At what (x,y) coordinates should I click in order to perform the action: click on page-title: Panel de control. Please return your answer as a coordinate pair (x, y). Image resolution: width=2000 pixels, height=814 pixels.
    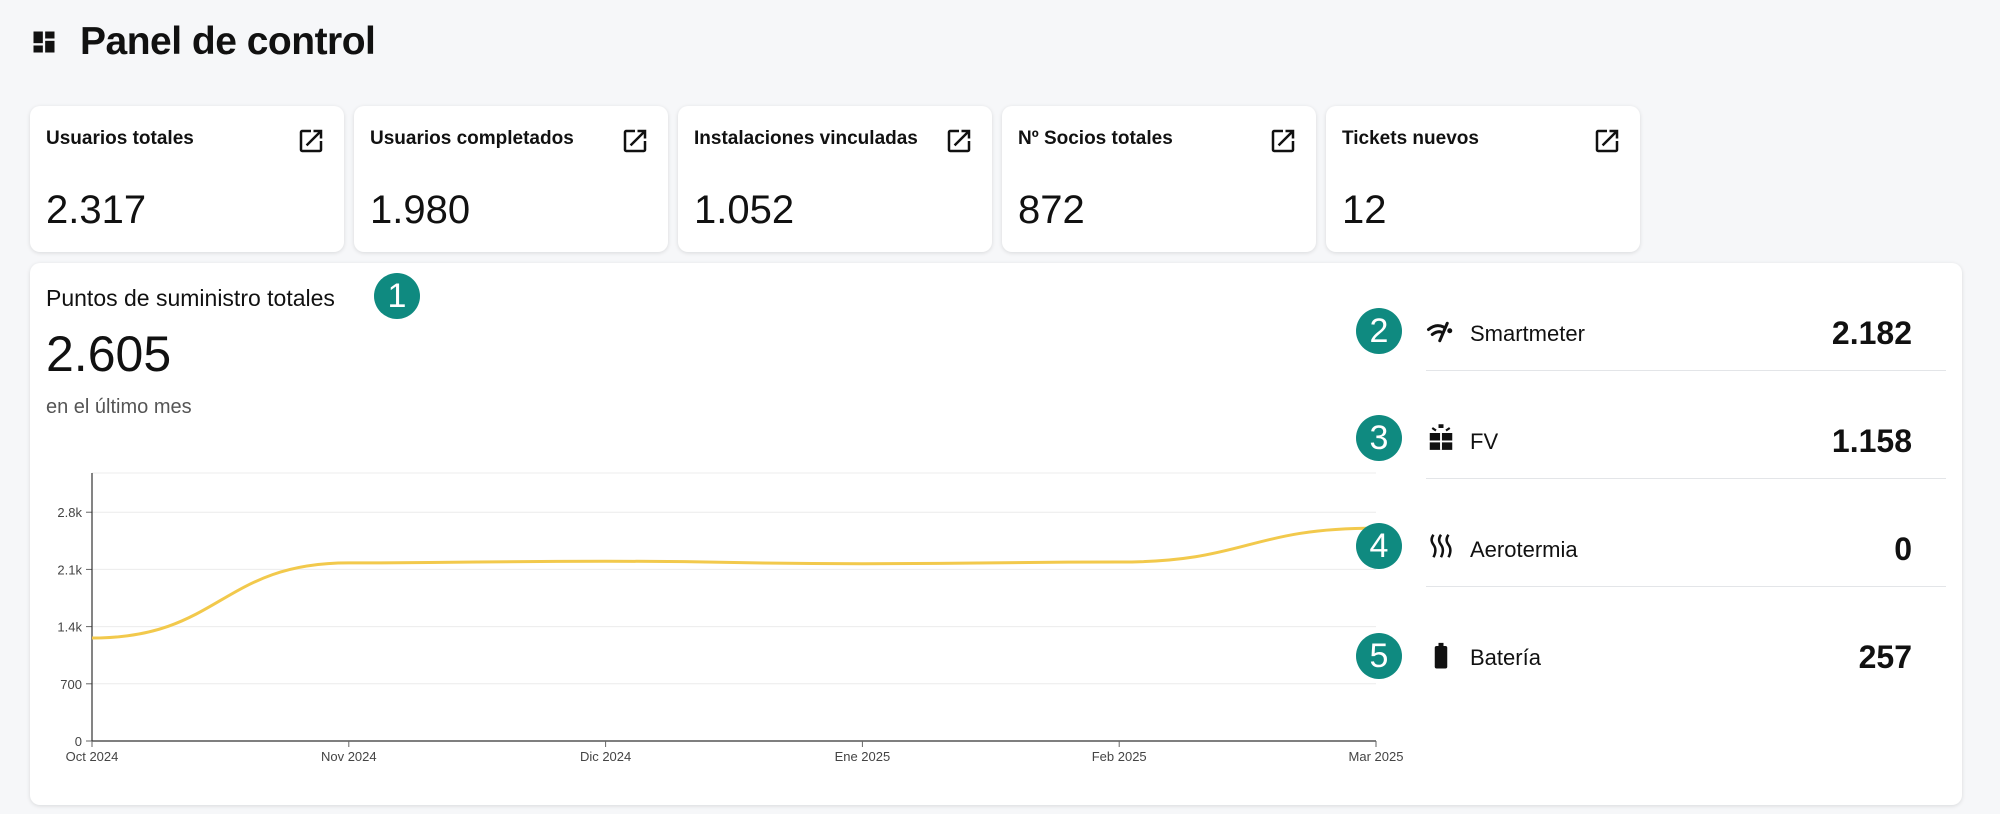
    Looking at the image, I should click on (228, 41).